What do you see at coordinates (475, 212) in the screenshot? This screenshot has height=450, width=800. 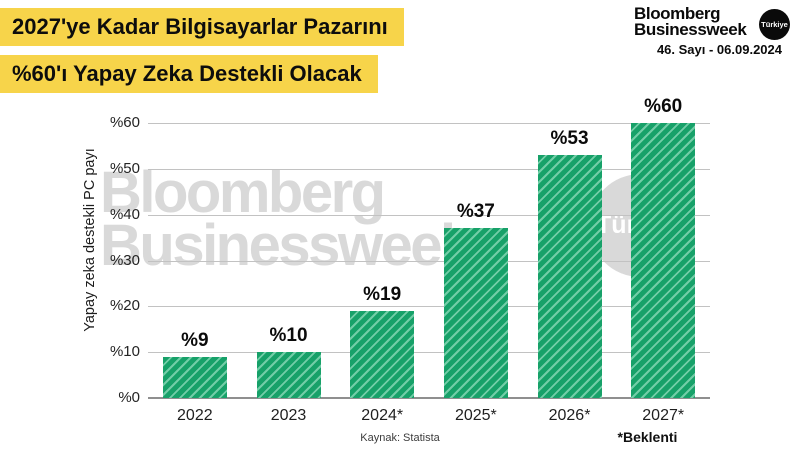 I see `bar-value-label: %37` at bounding box center [475, 212].